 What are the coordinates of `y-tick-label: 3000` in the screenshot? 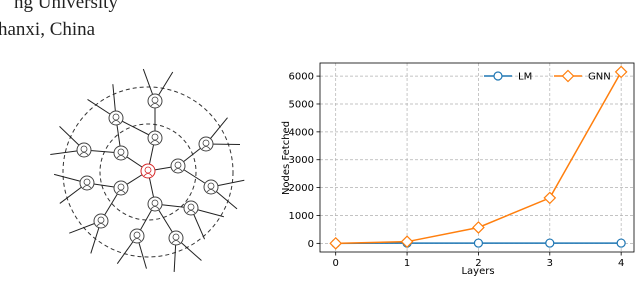 It's located at (301, 160).